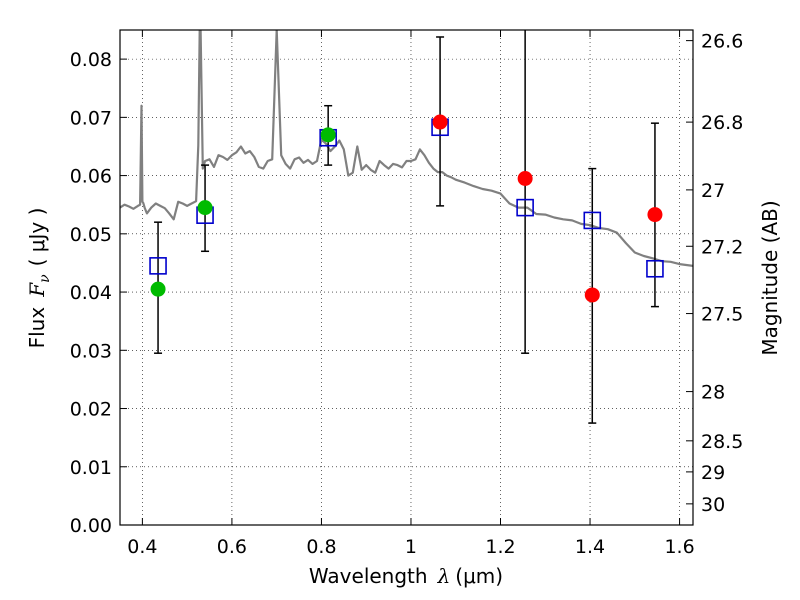  What do you see at coordinates (590, 547) in the screenshot?
I see `x-tick-label: 1.4` at bounding box center [590, 547].